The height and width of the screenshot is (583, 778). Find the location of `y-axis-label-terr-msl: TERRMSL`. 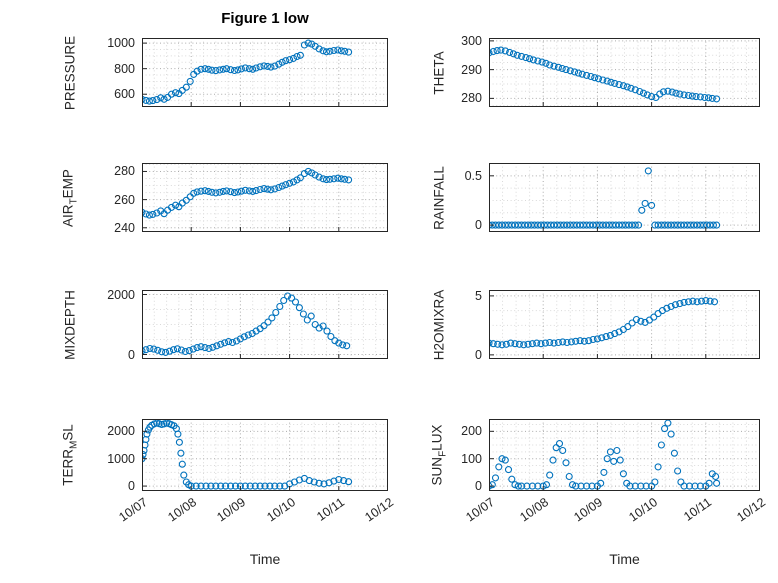

y-axis-label-terr-msl: TERRMSL is located at coordinates (70, 455).